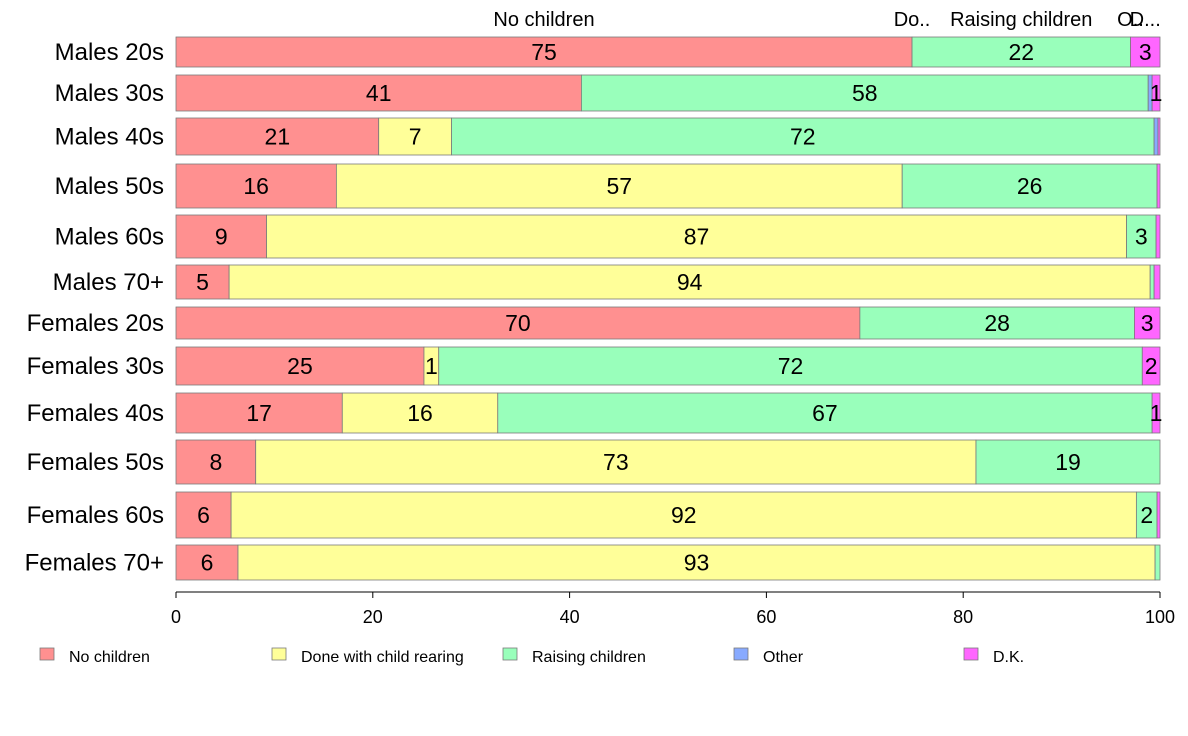 Image resolution: width=1188 pixels, height=736 pixels. What do you see at coordinates (109, 52) in the screenshot?
I see `category-label: Males 20s` at bounding box center [109, 52].